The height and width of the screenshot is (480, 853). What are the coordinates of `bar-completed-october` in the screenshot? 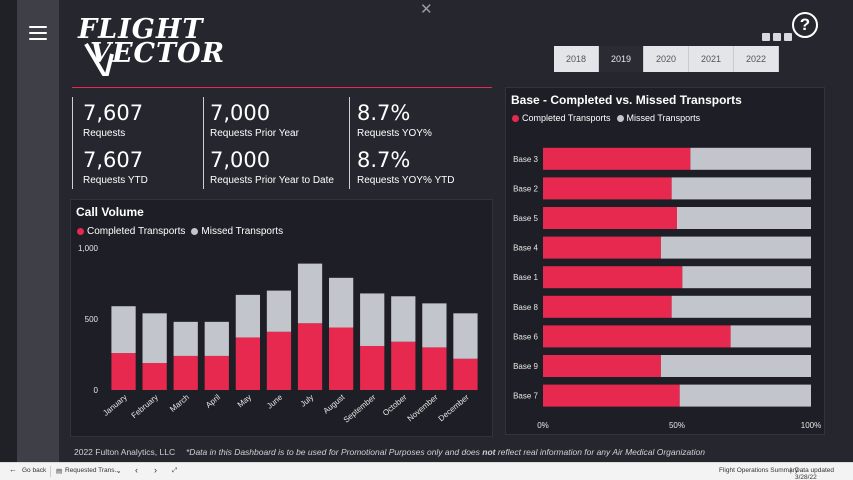 It's located at (403, 365).